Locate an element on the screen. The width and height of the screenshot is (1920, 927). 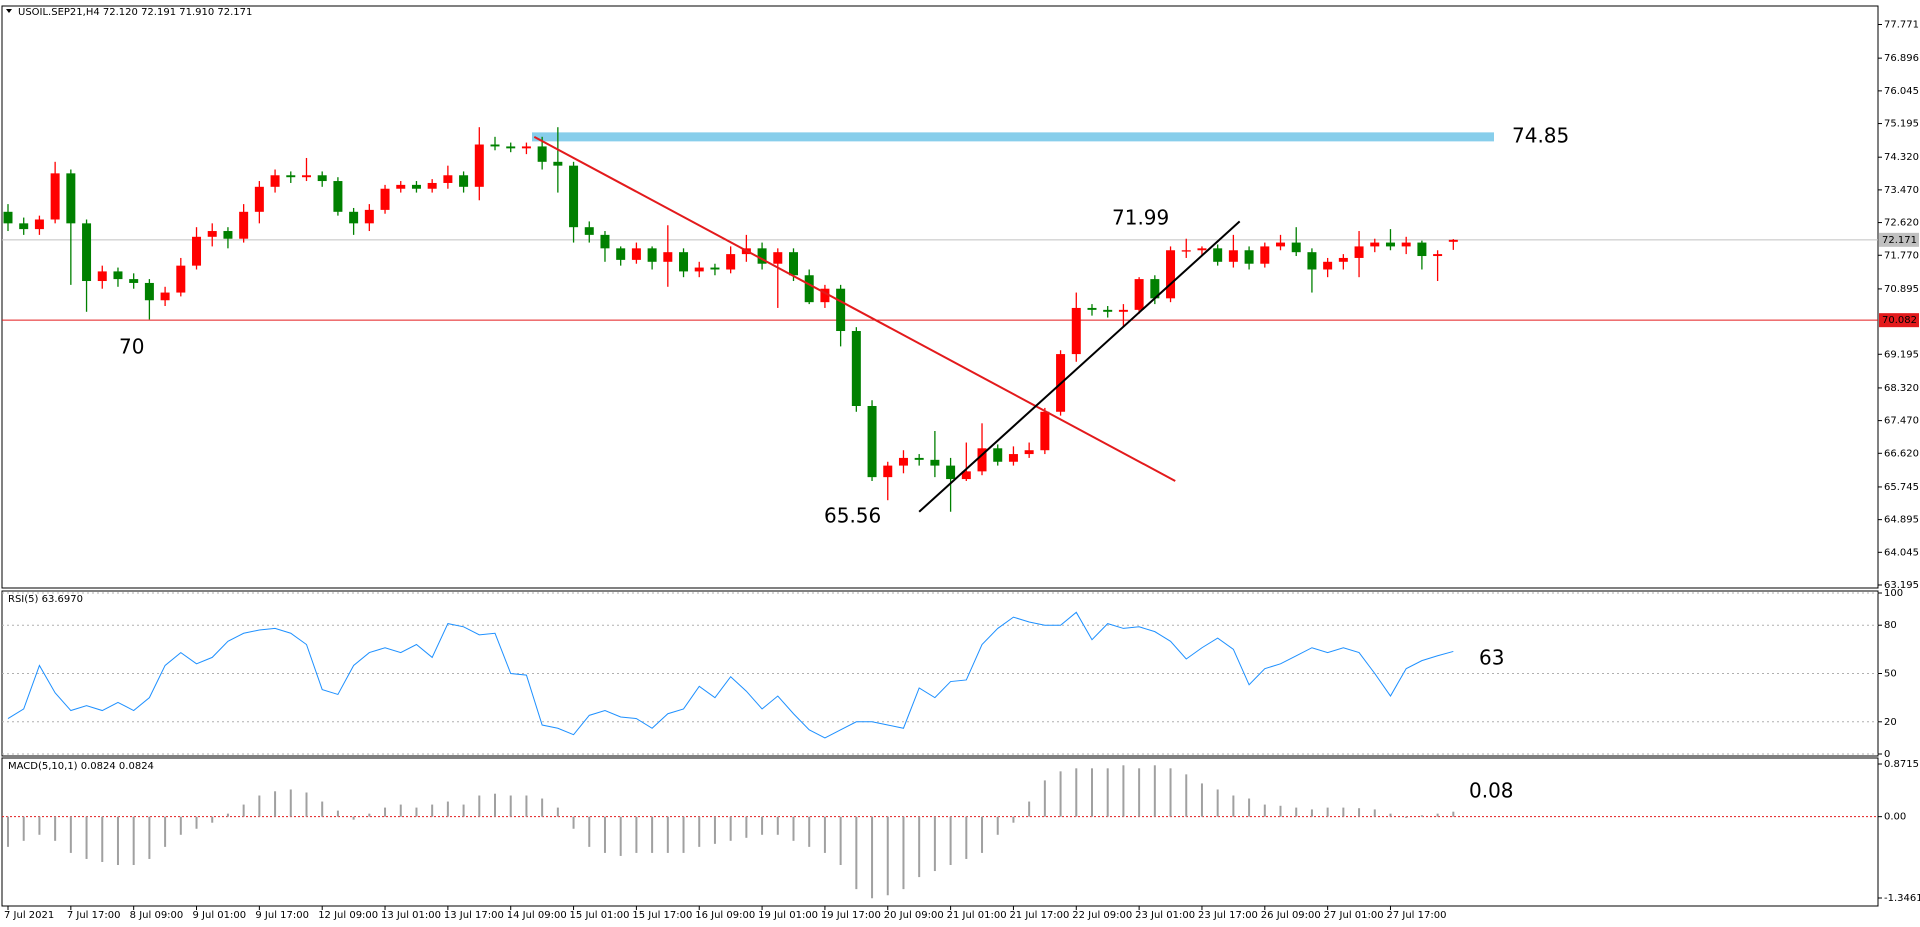
y-tick-label: 65.745 is located at coordinates (1901, 487).